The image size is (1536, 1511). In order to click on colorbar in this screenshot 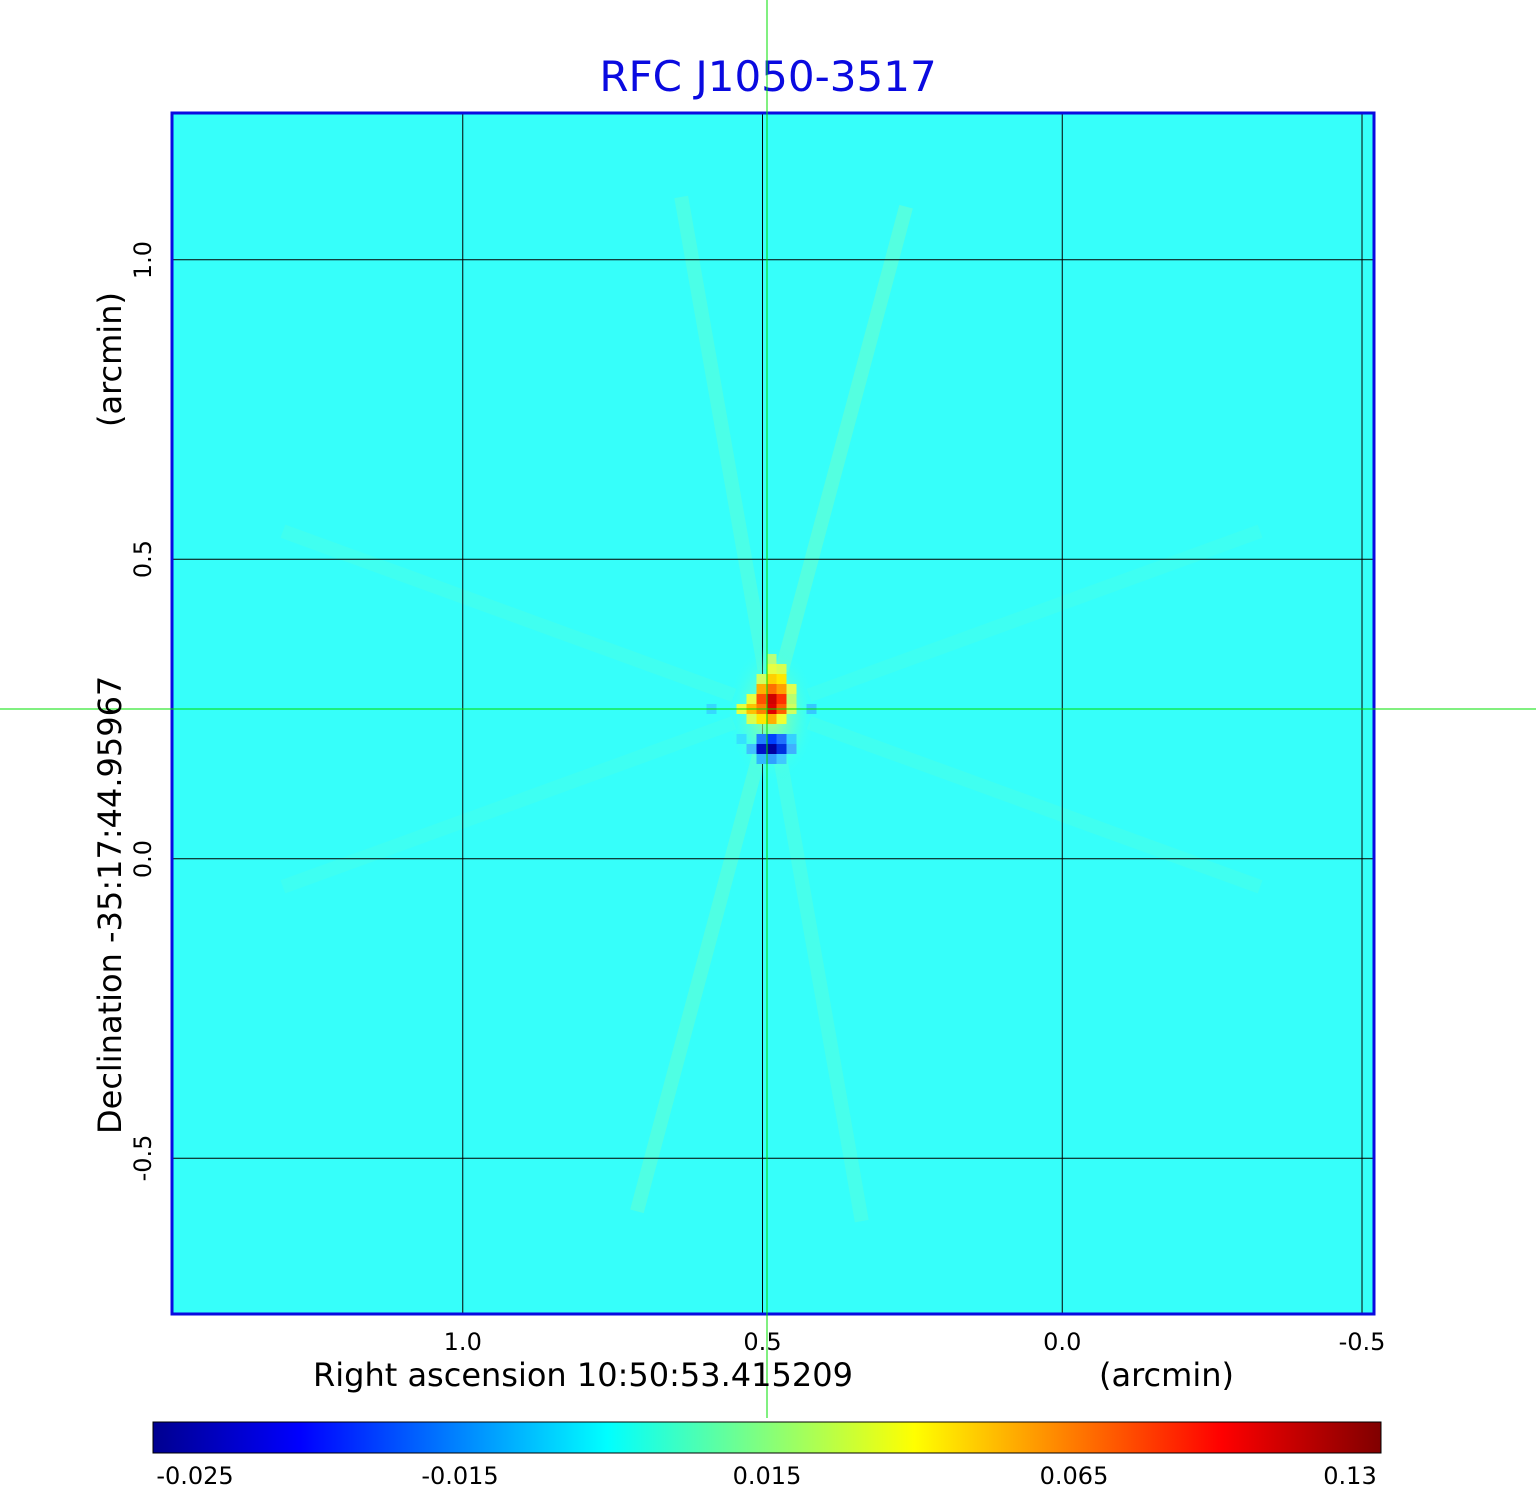, I will do `click(767, 1437)`.